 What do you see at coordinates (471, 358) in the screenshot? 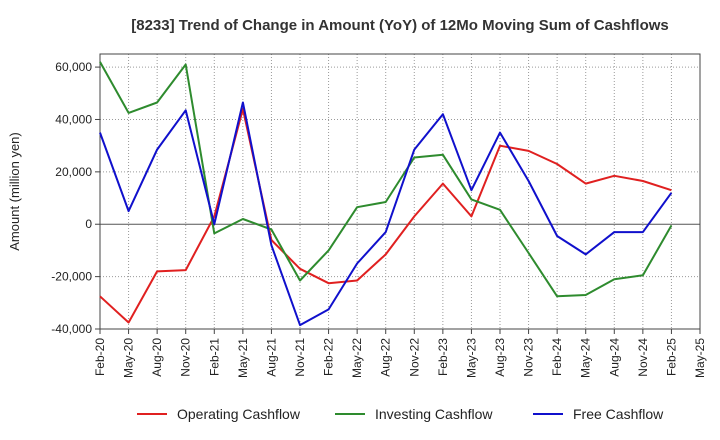
I see `x-tick-label: May-23` at bounding box center [471, 358].